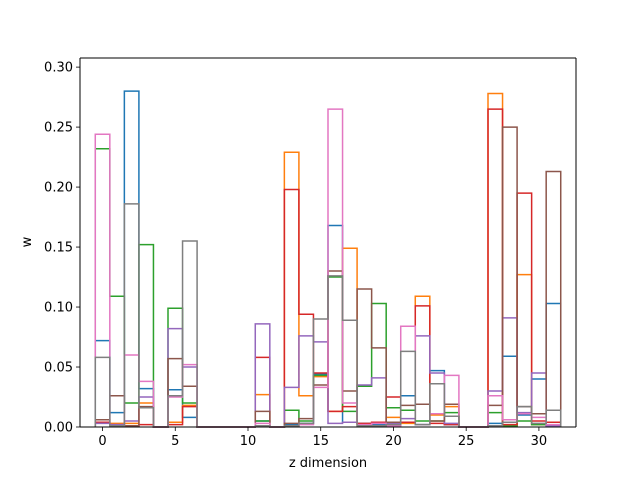  I want to click on y-tick-label: 0.25, so click(58, 128).